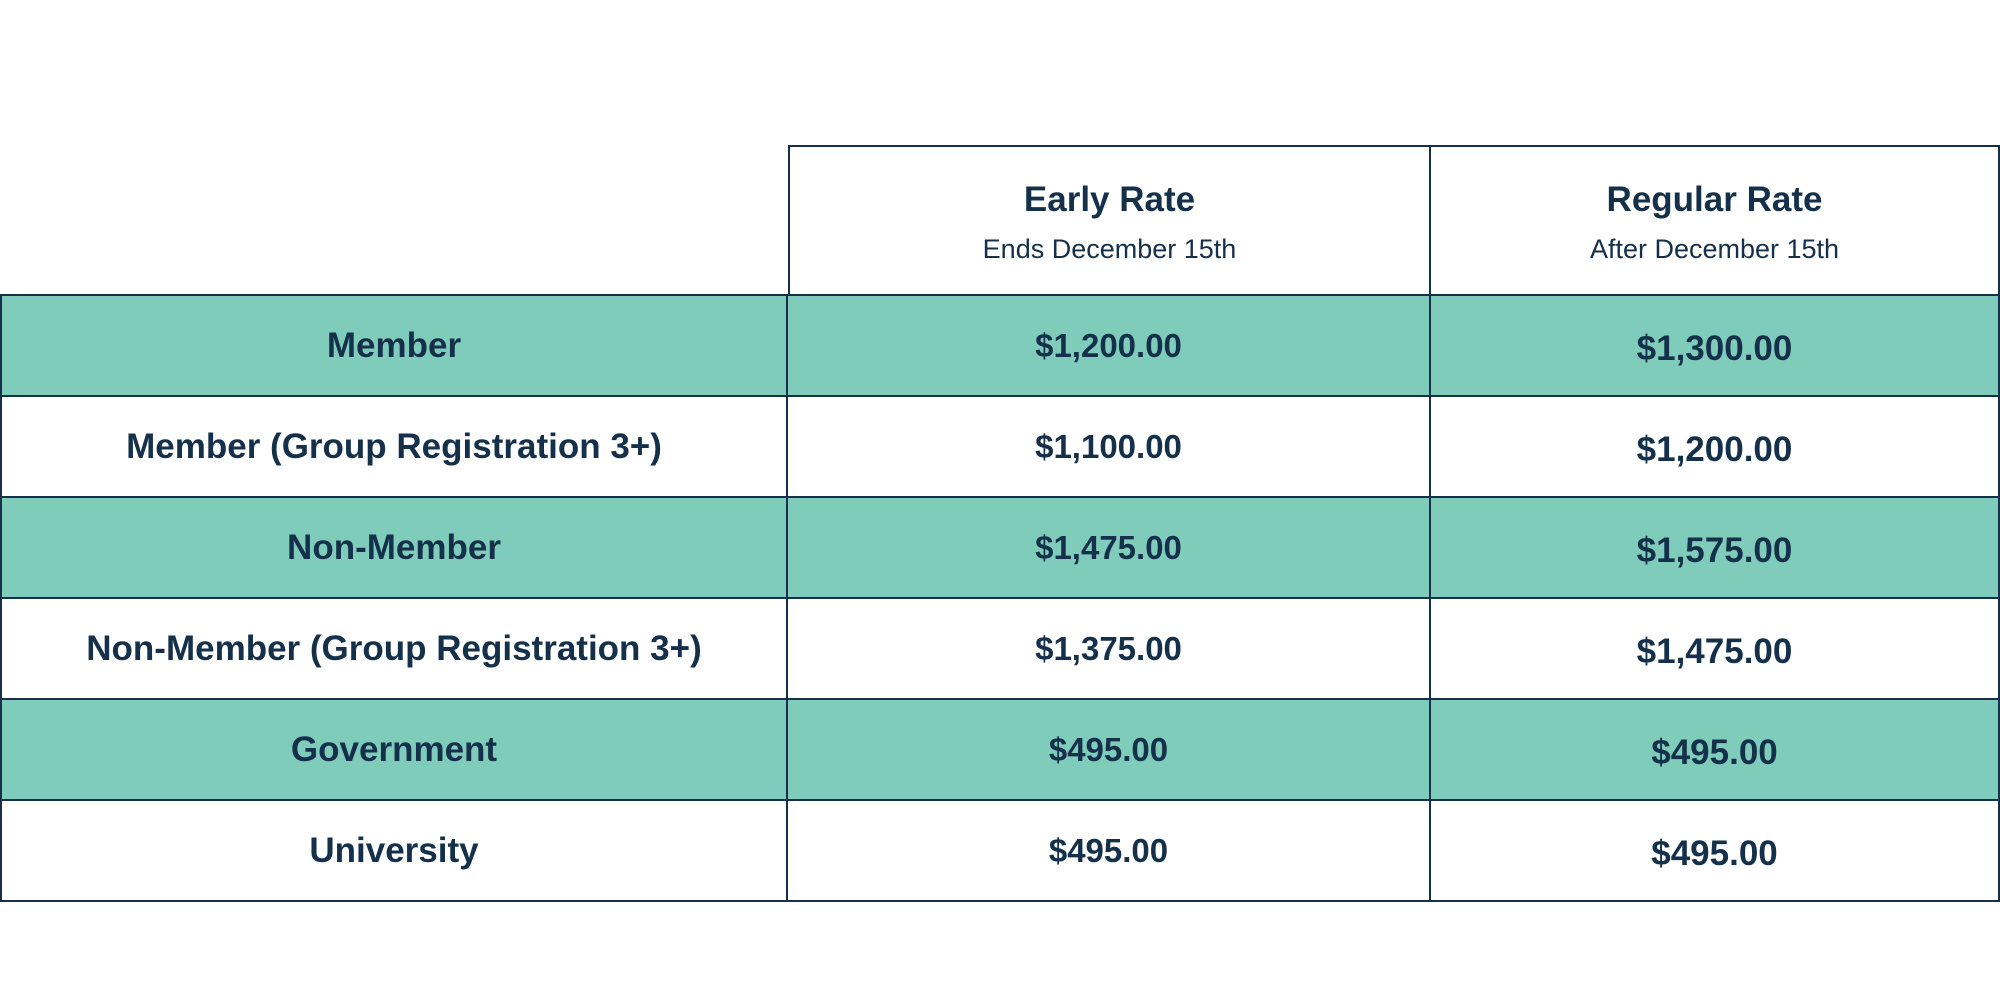 Image resolution: width=2000 pixels, height=1000 pixels. What do you see at coordinates (394, 850) in the screenshot?
I see `row-label: University` at bounding box center [394, 850].